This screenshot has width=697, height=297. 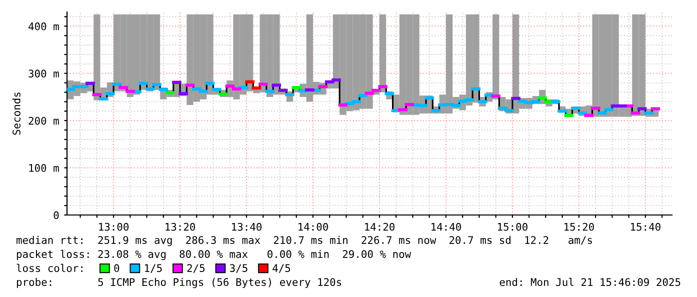 I want to click on text: packet loss: 23.08 % avg 80.00 % max 0.00 % min 29.00 % now, so click(x=214, y=255).